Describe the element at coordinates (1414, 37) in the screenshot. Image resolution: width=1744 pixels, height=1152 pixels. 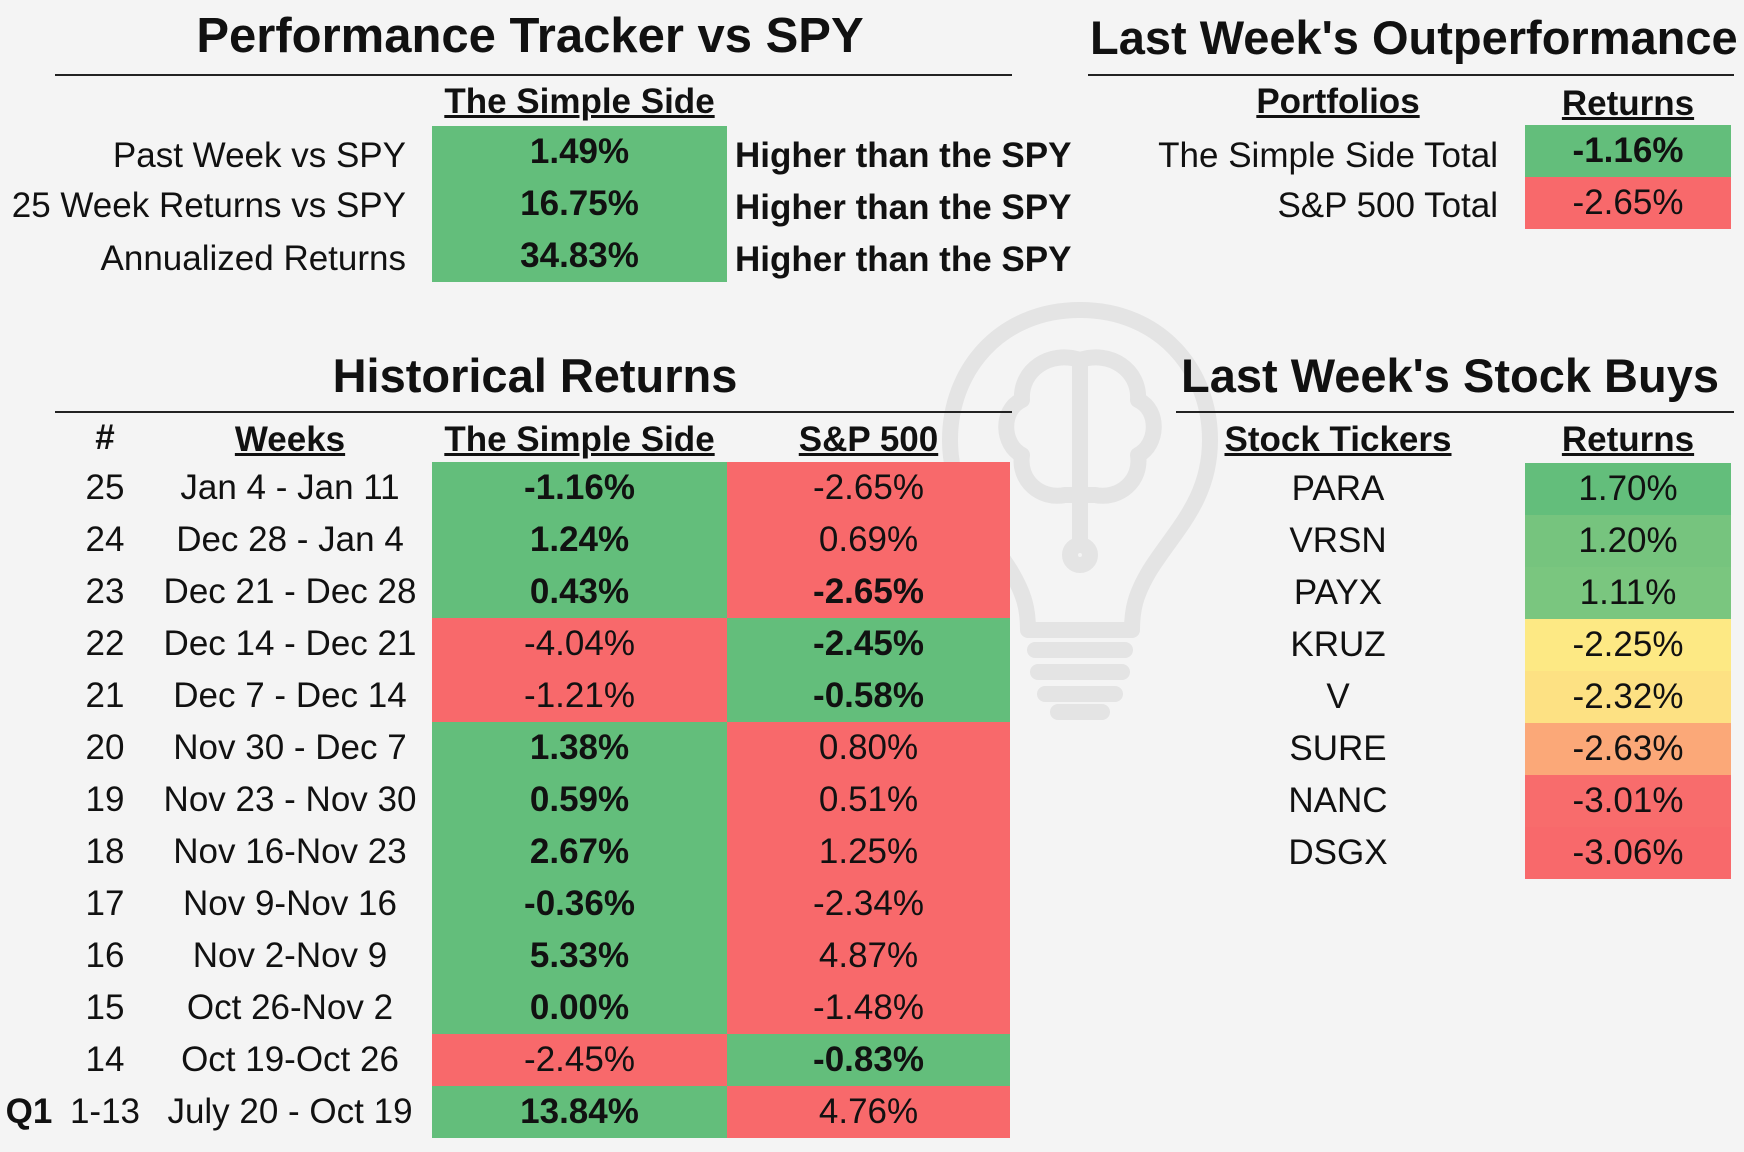
I see `outperformance-title: Last Week's Outperformance` at that location.